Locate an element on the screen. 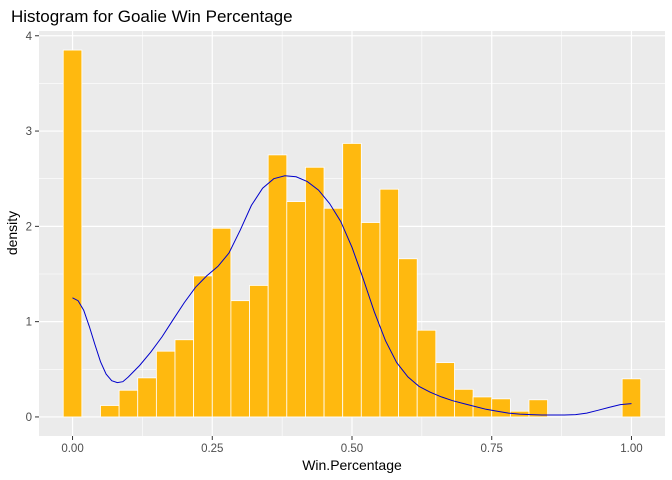 This screenshot has height=480, width=672. y-tick-label: 0 is located at coordinates (29, 418).